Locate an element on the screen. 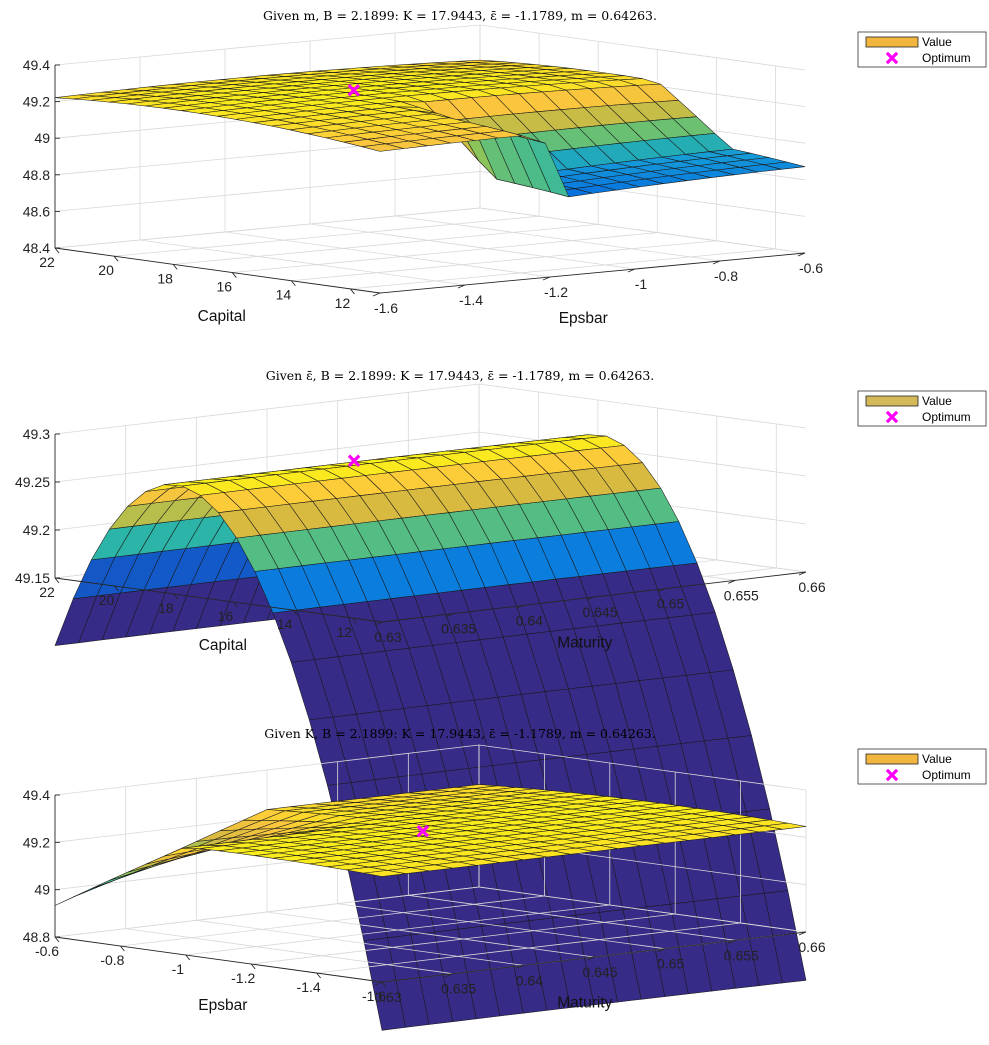 Image resolution: width=989 pixels, height=1045 pixels. x-tick-label: -1.4 is located at coordinates (309, 987).